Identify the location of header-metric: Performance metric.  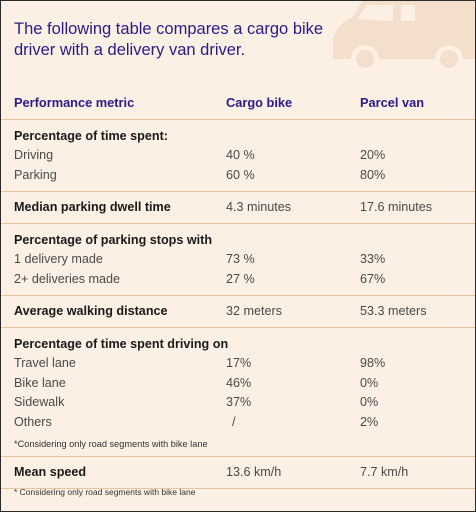
(74, 102).